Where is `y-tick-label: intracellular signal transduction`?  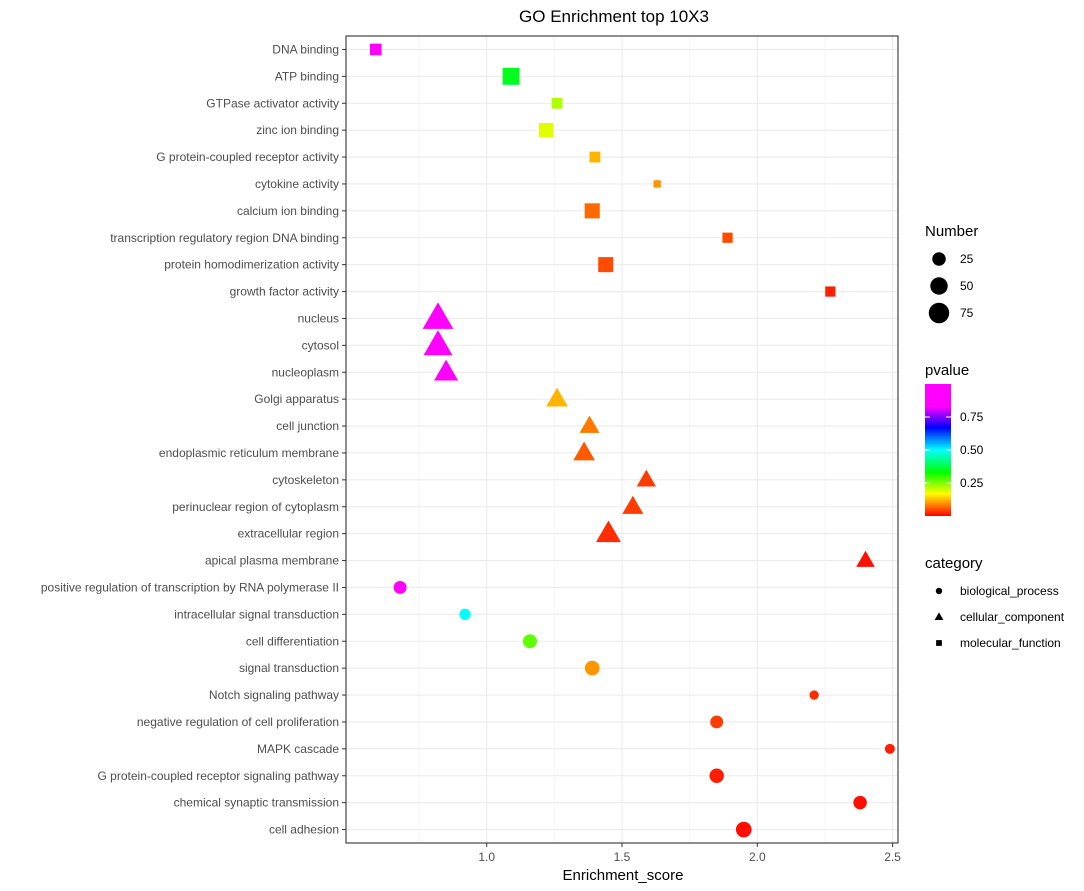
y-tick-label: intracellular signal transduction is located at coordinates (256, 614).